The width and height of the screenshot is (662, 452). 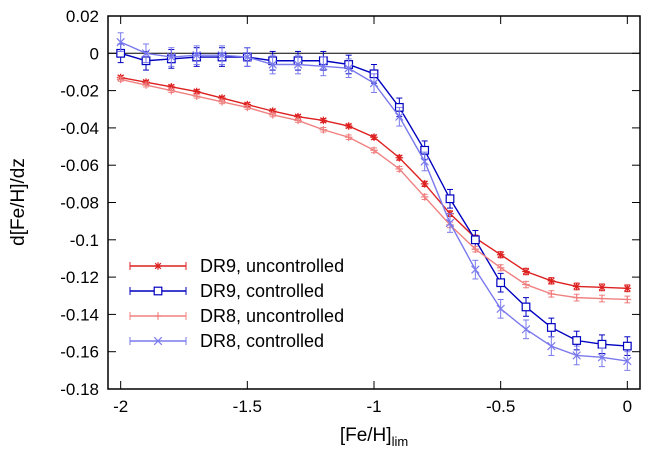 I want to click on legend-item: DR9, uncontrolled, so click(x=236, y=266).